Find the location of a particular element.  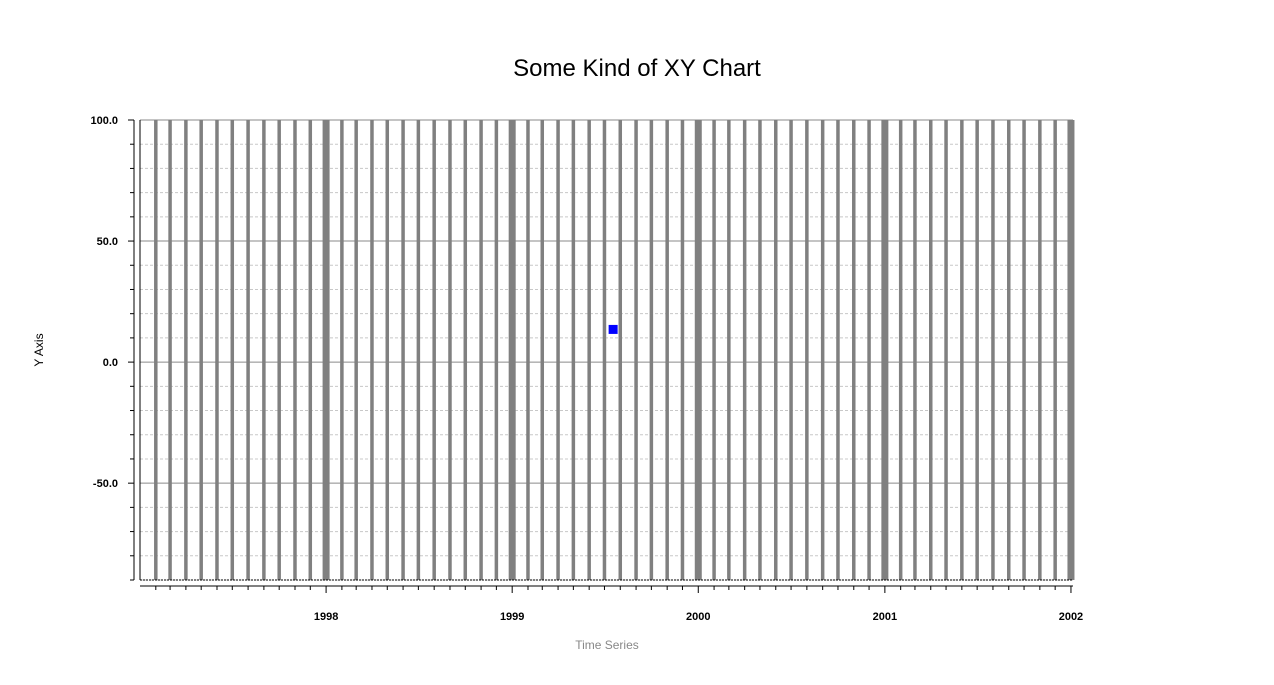

x-tick-label: 2001 is located at coordinates (885, 617).